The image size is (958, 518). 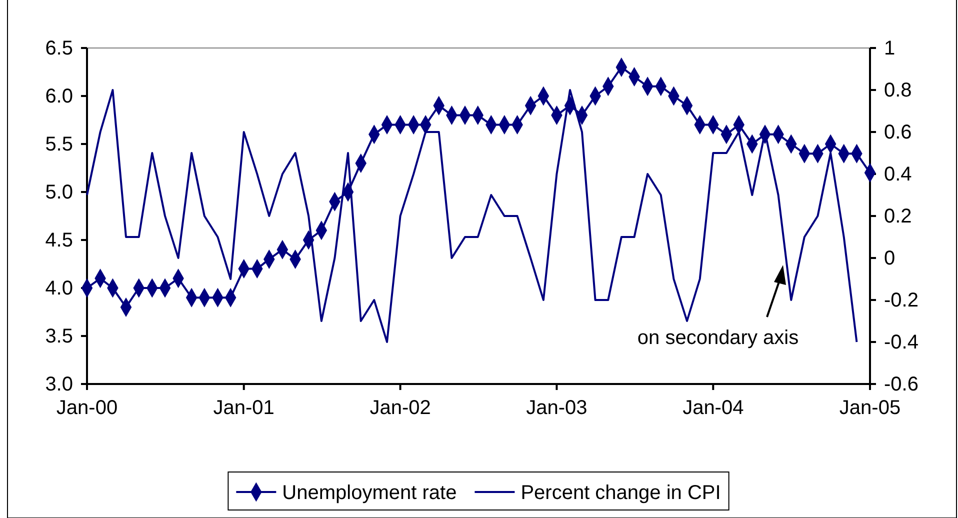 What do you see at coordinates (901, 384) in the screenshot?
I see `y2-tick-label: -0.6` at bounding box center [901, 384].